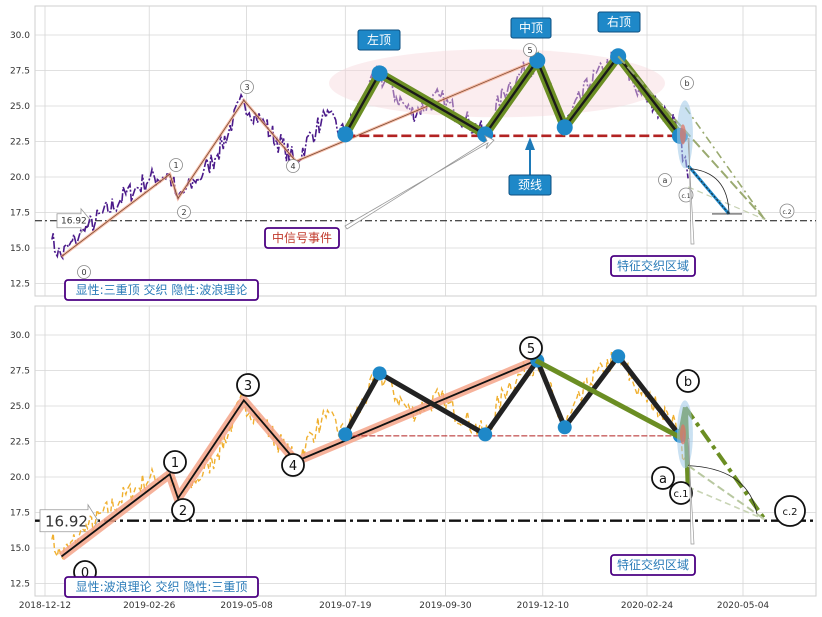  I want to click on y-tick-label: 15.0, so click(20, 549).